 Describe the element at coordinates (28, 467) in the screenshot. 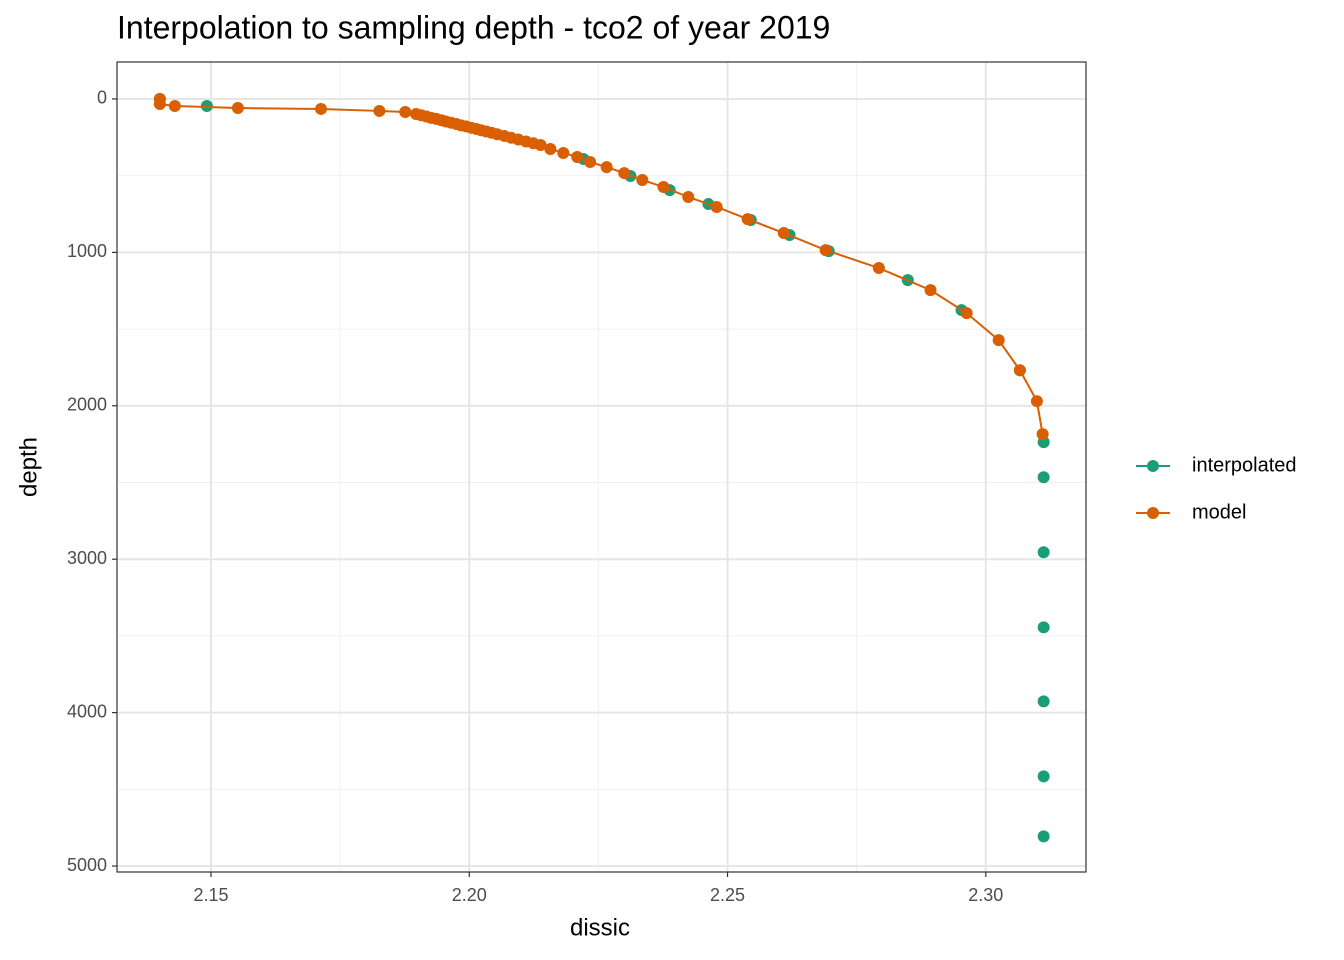

I see `y-axis-title: depth` at that location.